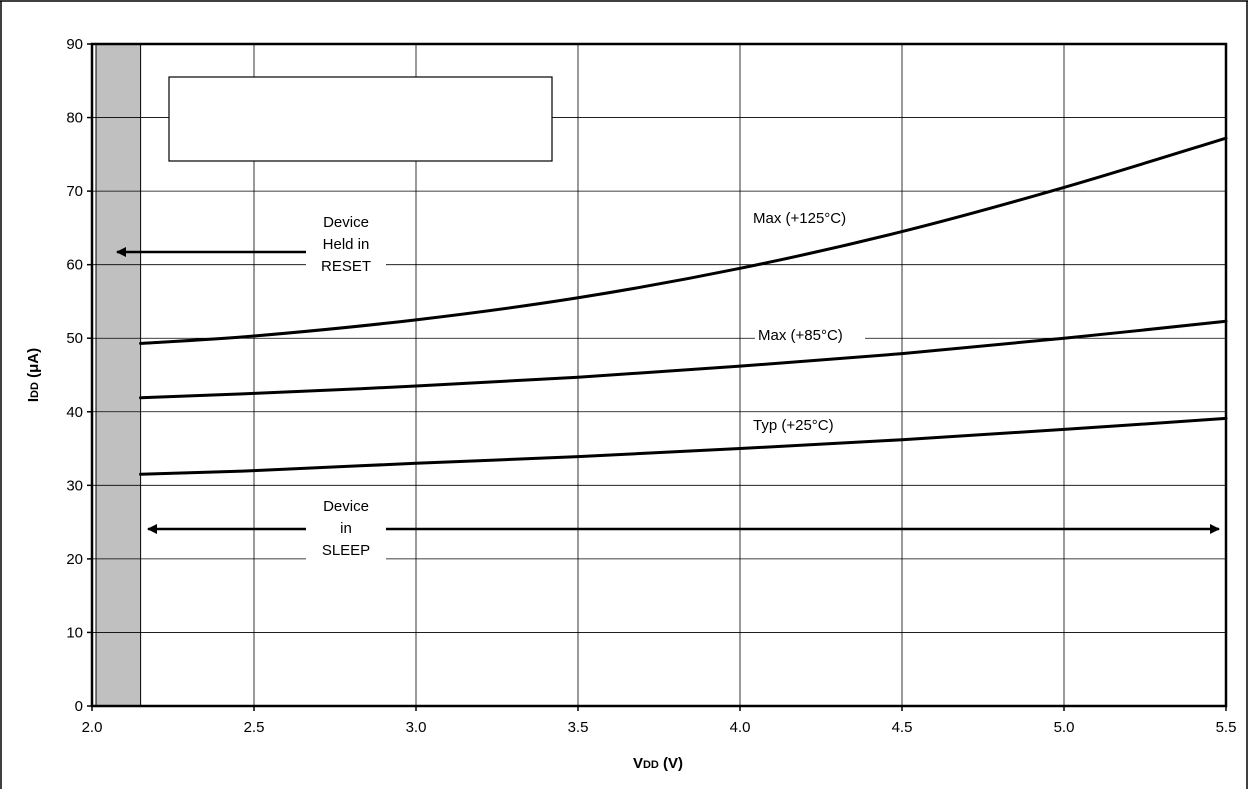  Describe the element at coordinates (74, 485) in the screenshot. I see `y-tick-label: 30` at that location.